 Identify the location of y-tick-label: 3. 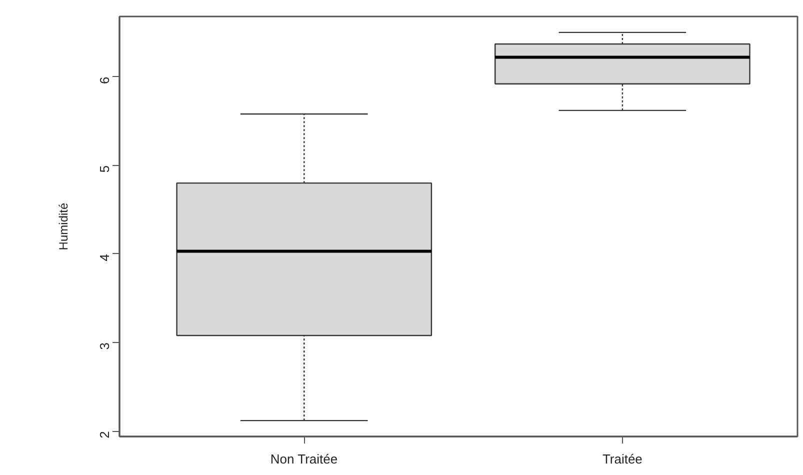
(104, 346).